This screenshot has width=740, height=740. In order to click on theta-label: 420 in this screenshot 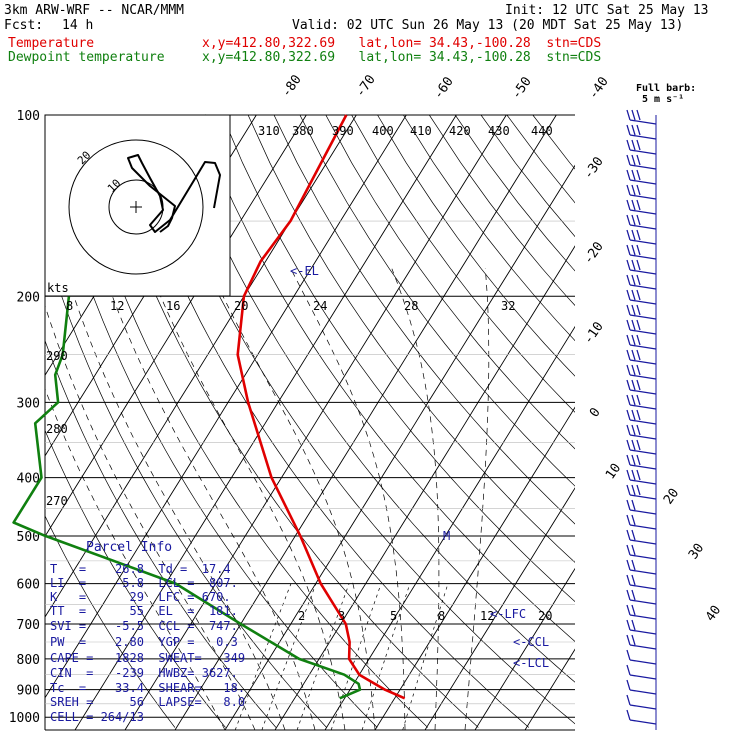, I will do `click(460, 131)`.